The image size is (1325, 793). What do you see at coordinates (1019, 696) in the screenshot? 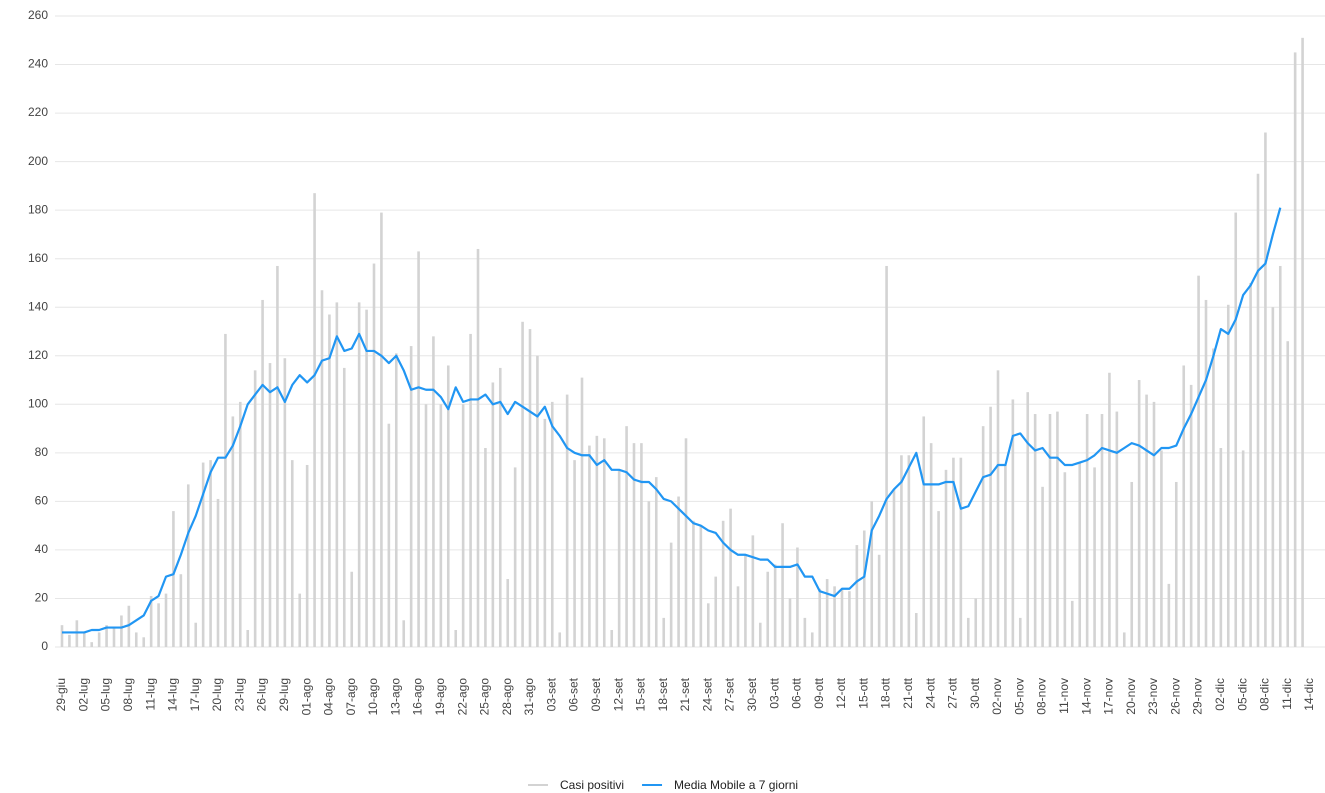
I see `x-tick-label: 05-nov` at bounding box center [1019, 696].